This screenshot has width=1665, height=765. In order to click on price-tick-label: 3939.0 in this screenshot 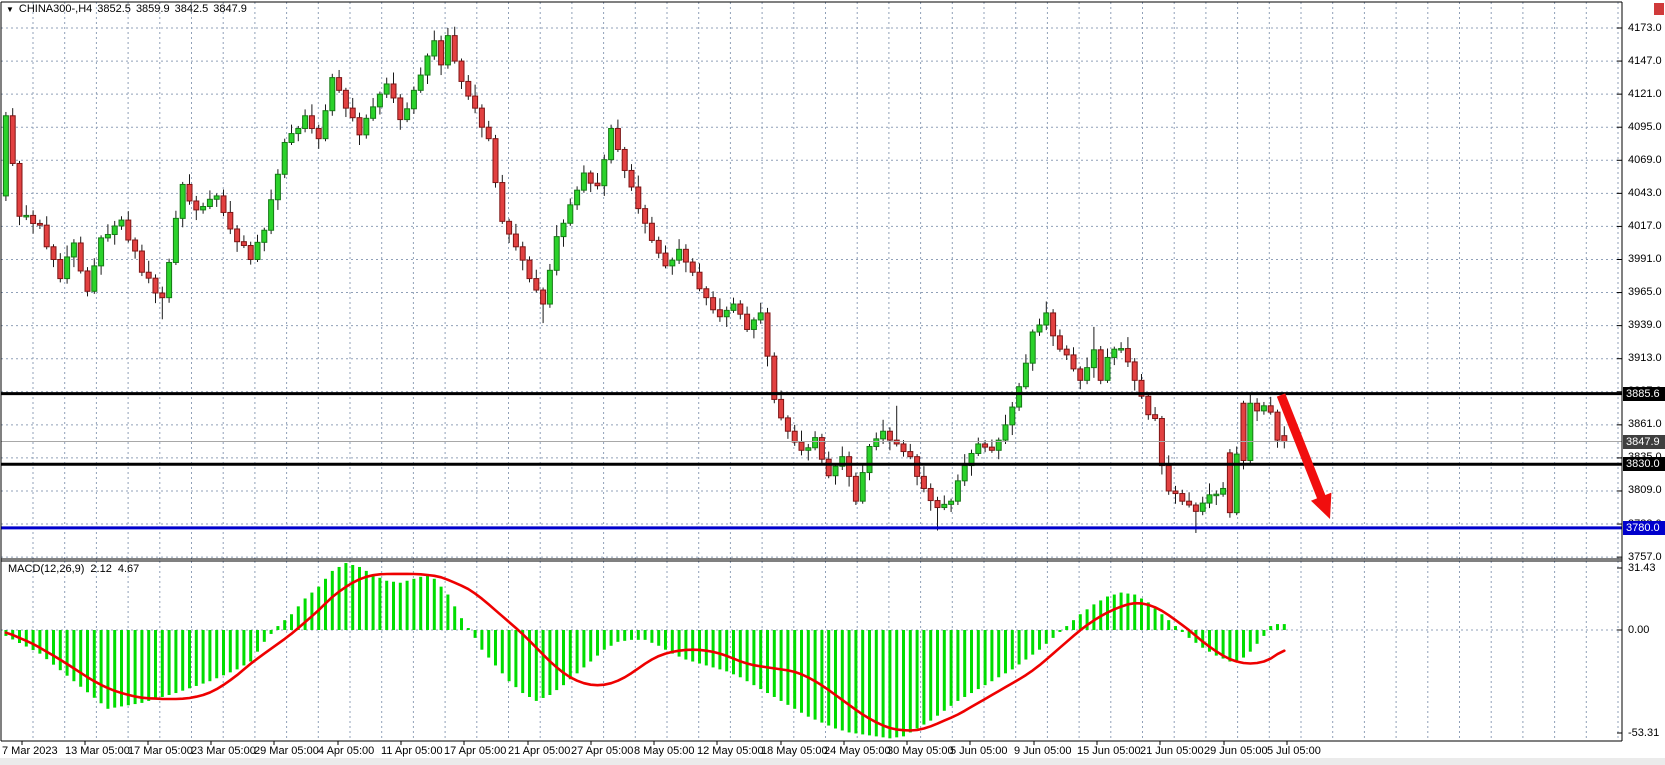, I will do `click(1645, 325)`.